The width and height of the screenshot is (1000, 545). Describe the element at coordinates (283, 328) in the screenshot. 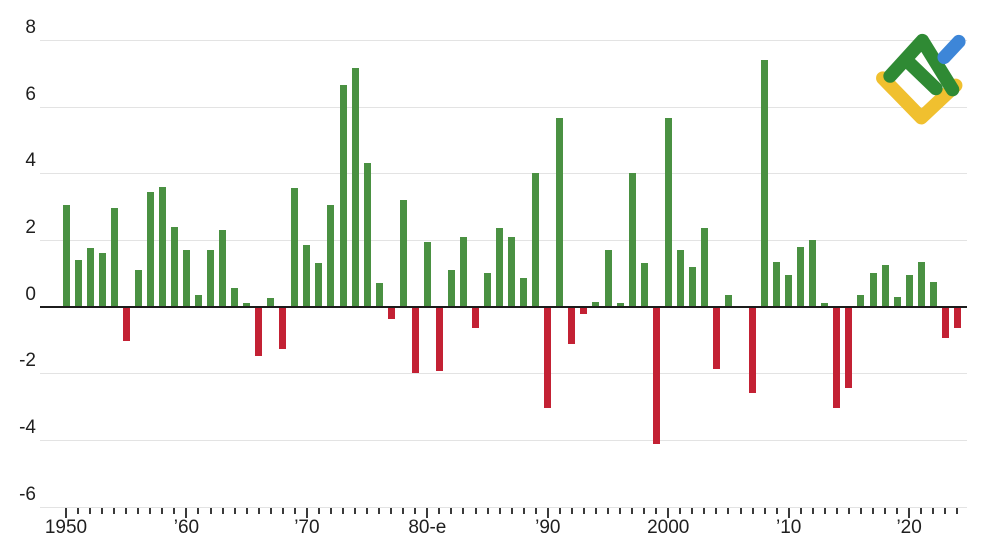

I see `bar-1968` at that location.